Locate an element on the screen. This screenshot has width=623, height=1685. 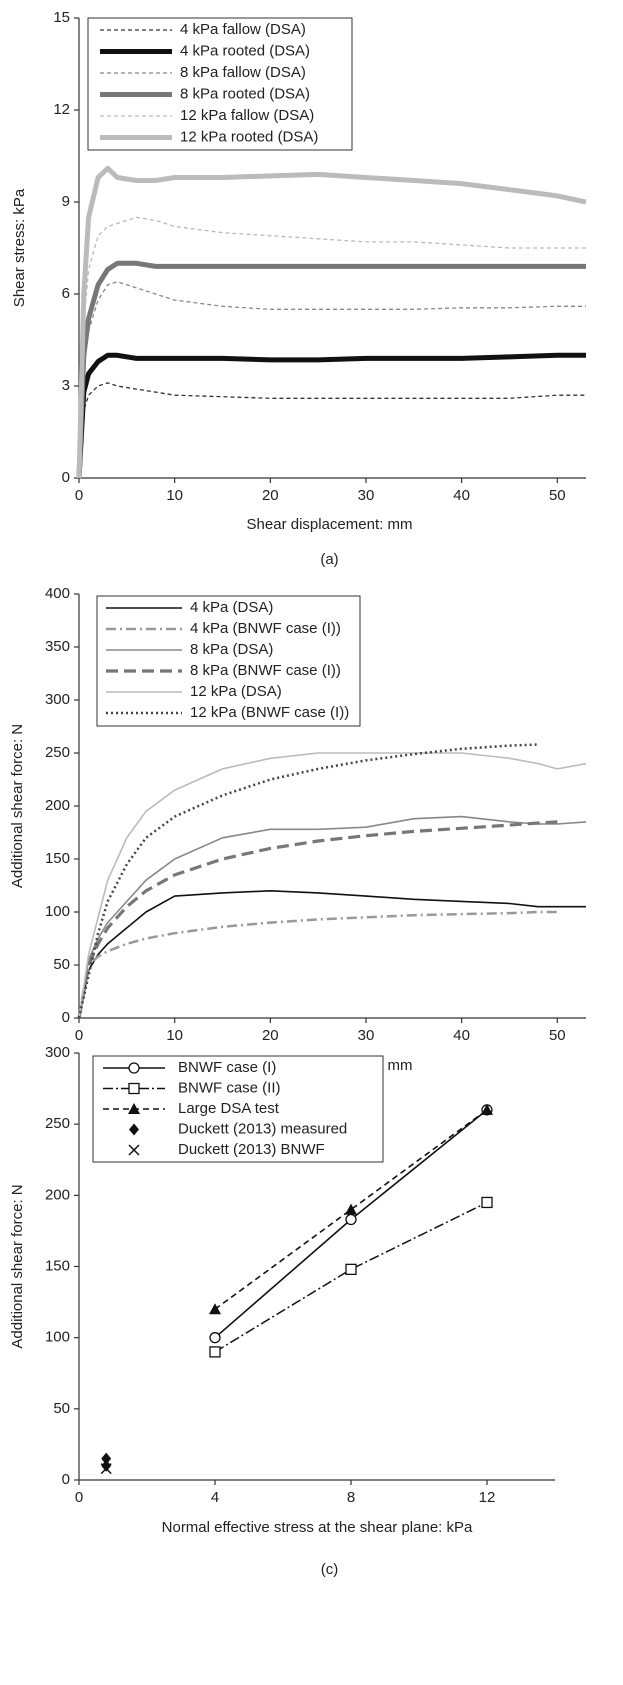
legend-label: 12 kPa (BNWF case (I)) is located at coordinates (269, 712).